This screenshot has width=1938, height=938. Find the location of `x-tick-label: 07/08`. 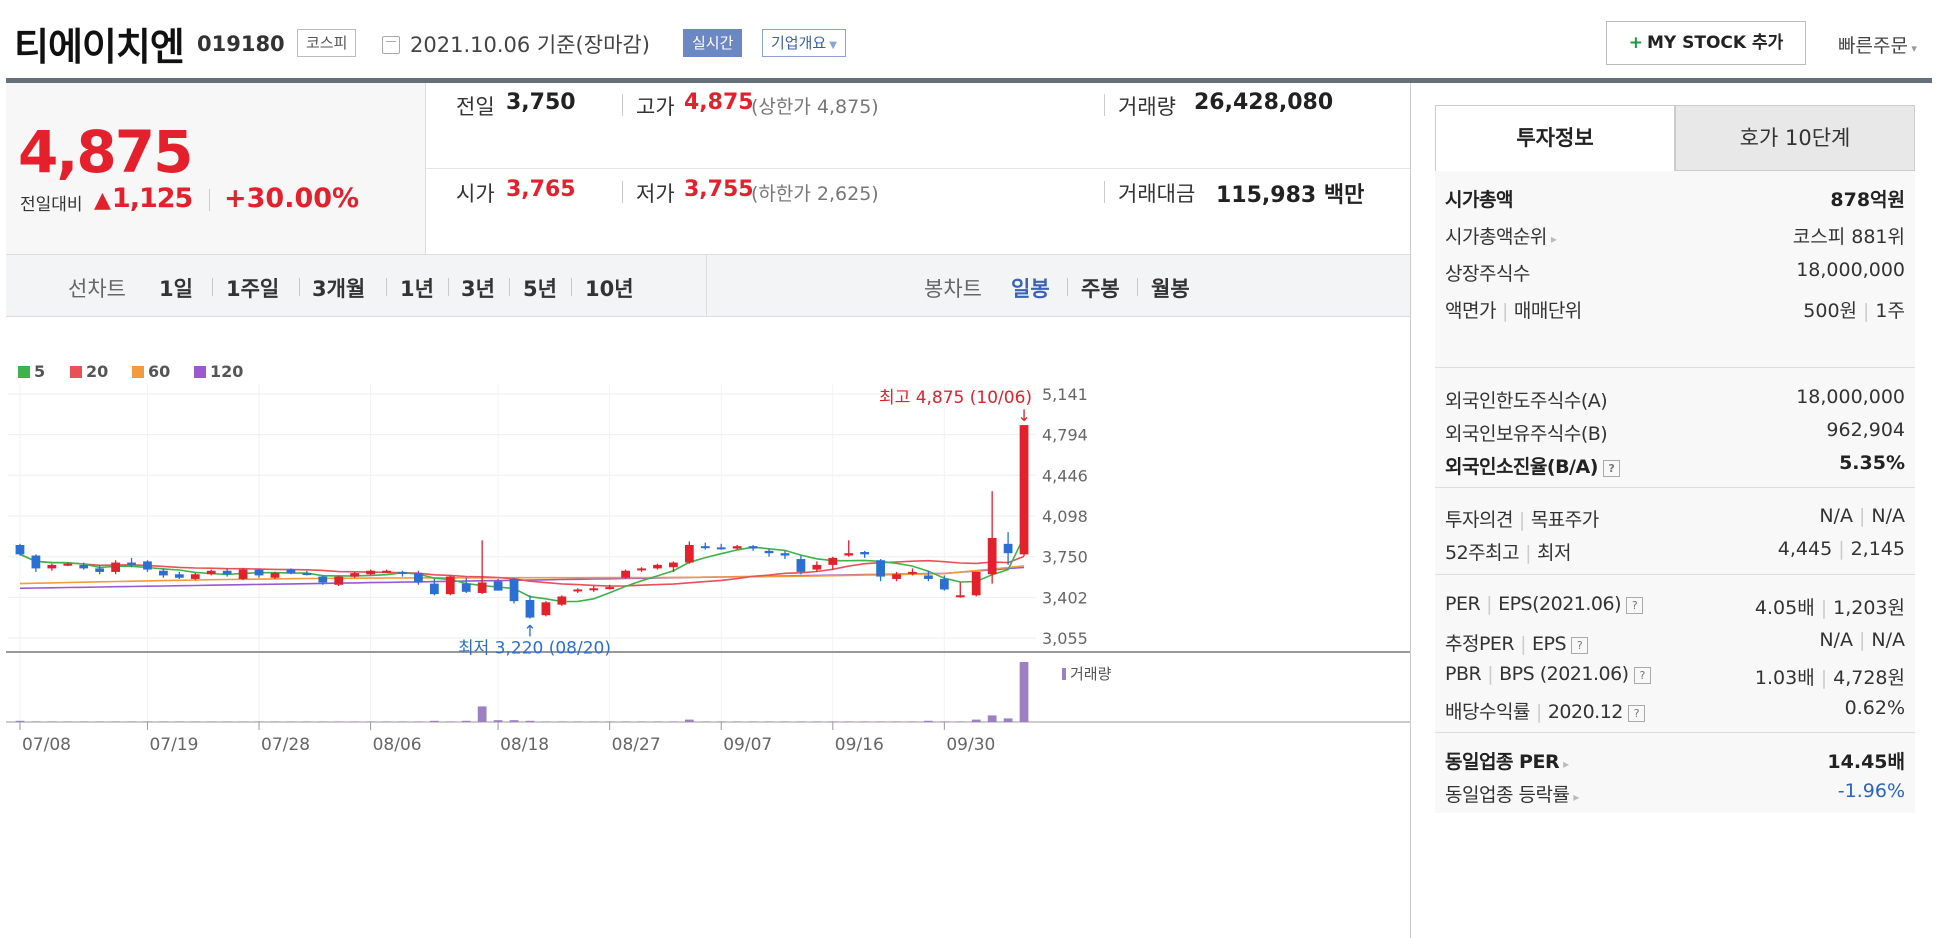

x-tick-label: 07/08 is located at coordinates (46, 745).